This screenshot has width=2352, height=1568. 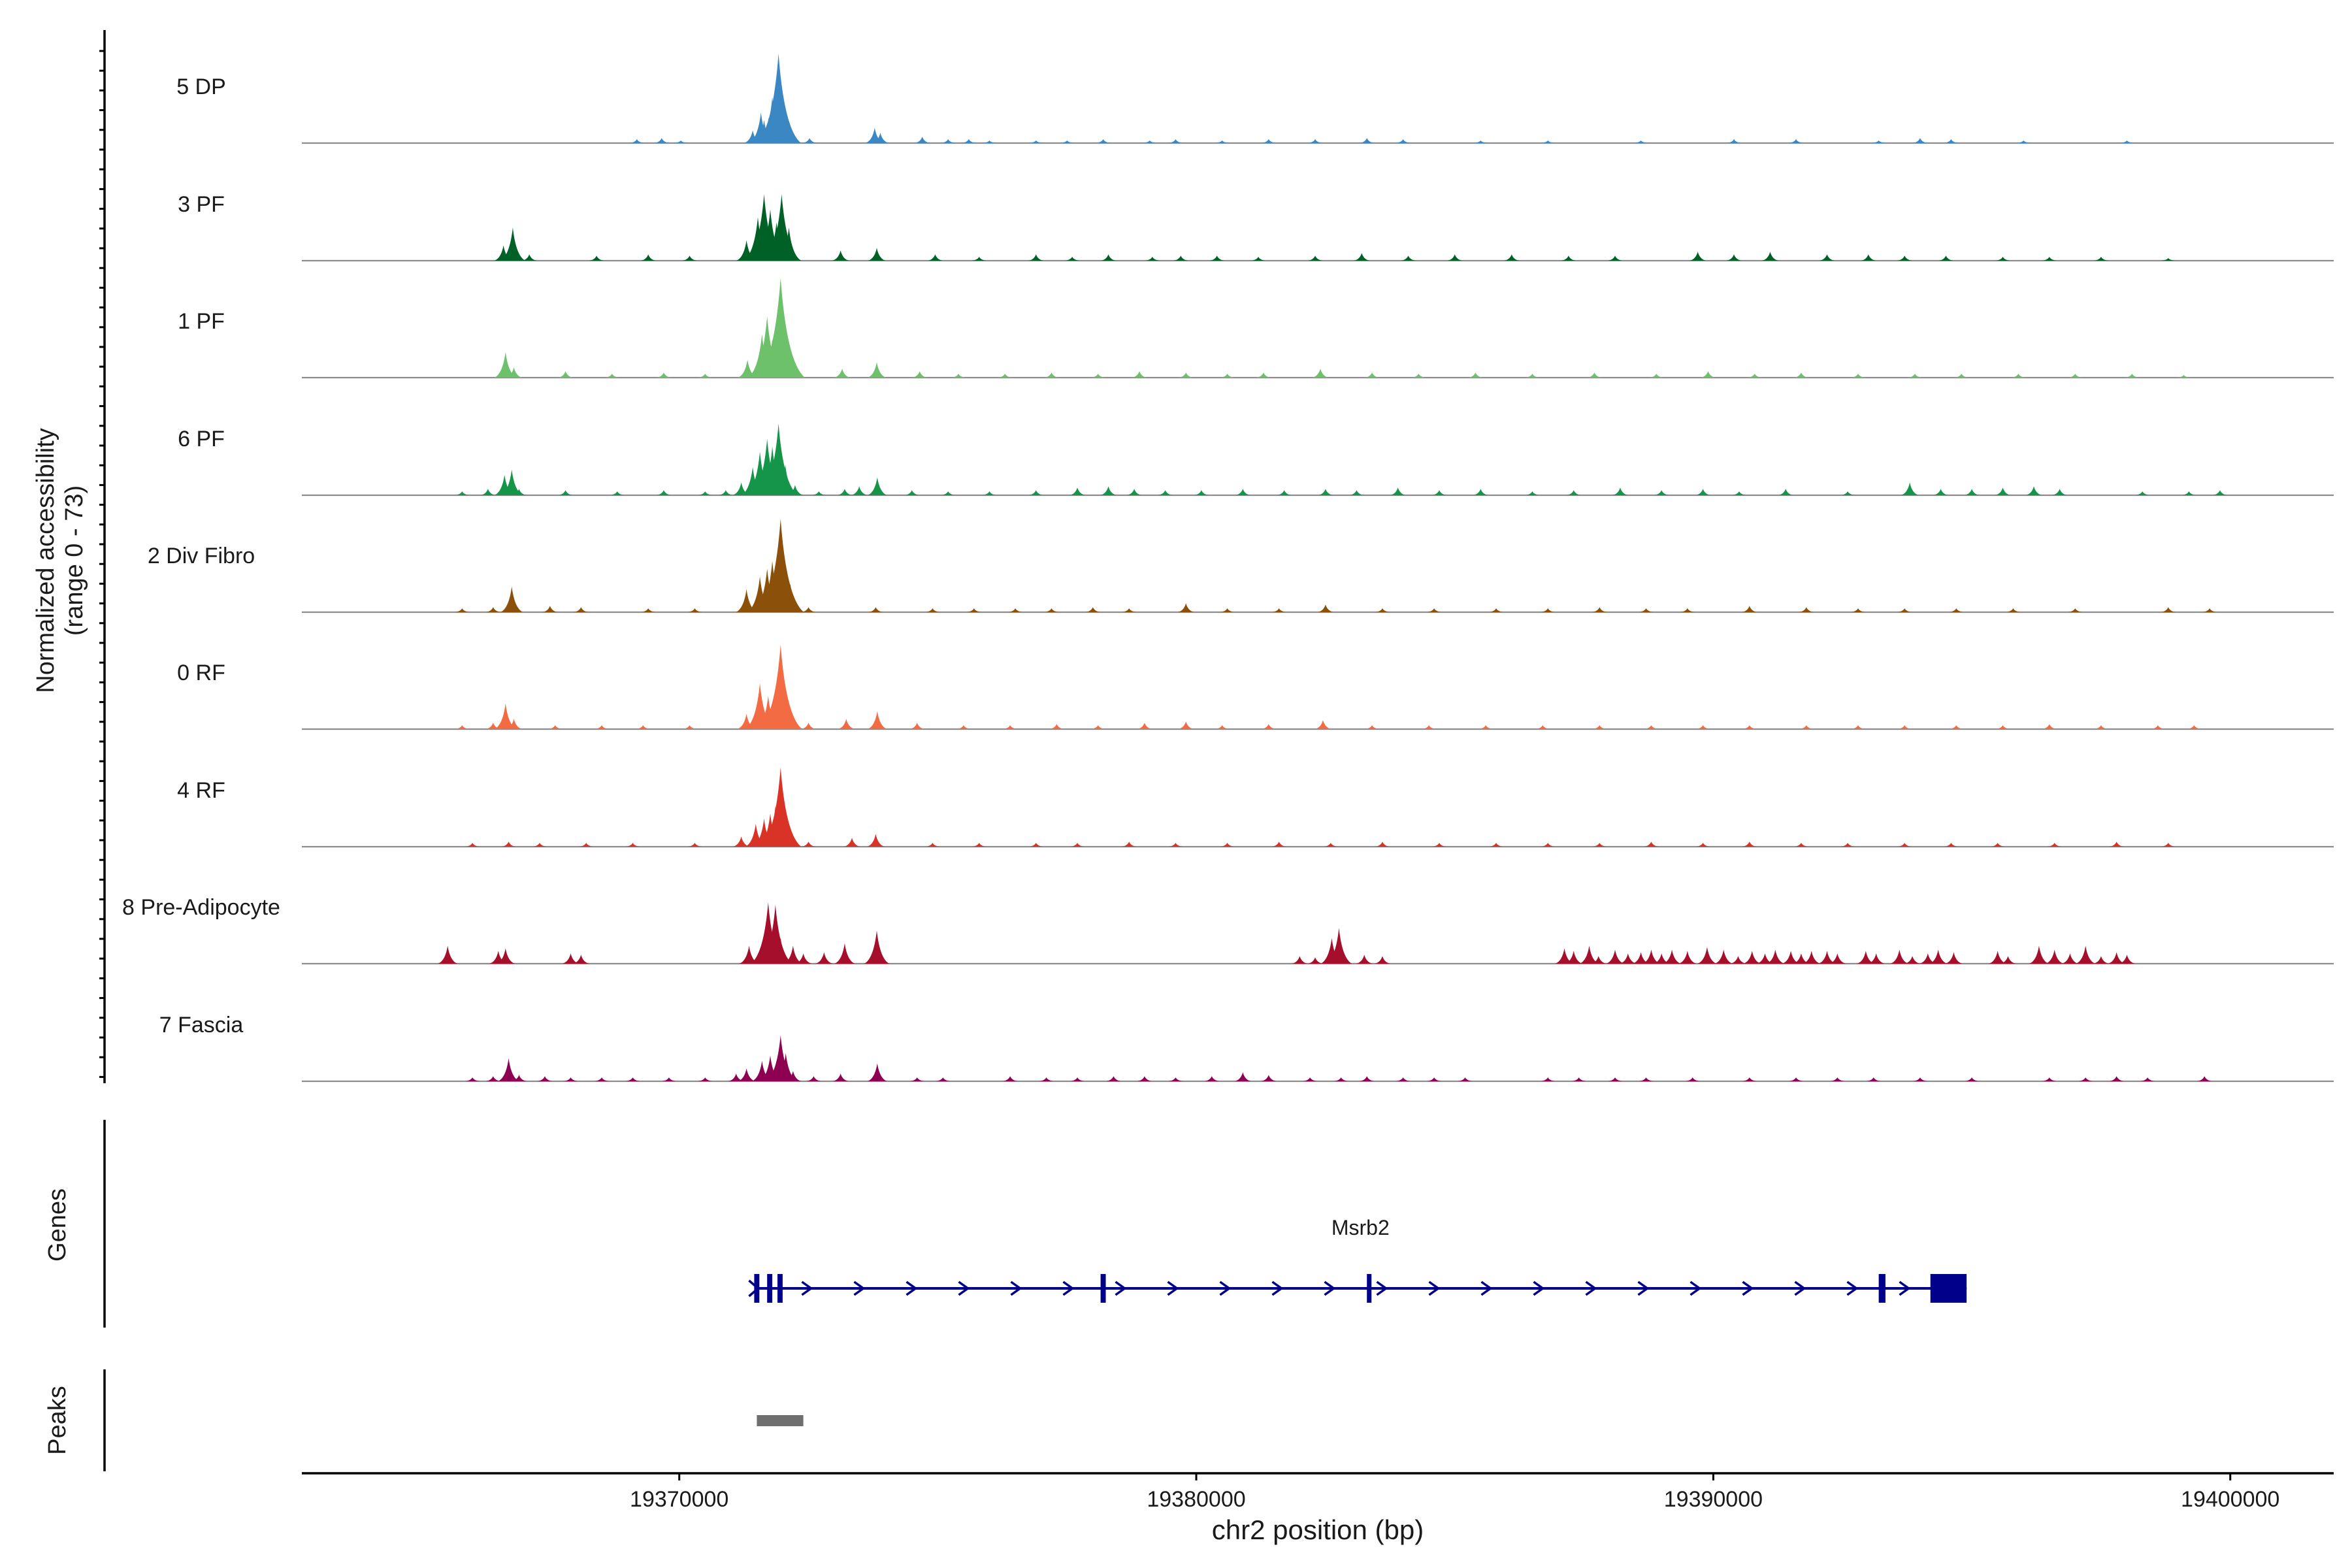 I want to click on x-axis: 19370000 19380000 19390000 19400000, so click(x=1318, y=1492).